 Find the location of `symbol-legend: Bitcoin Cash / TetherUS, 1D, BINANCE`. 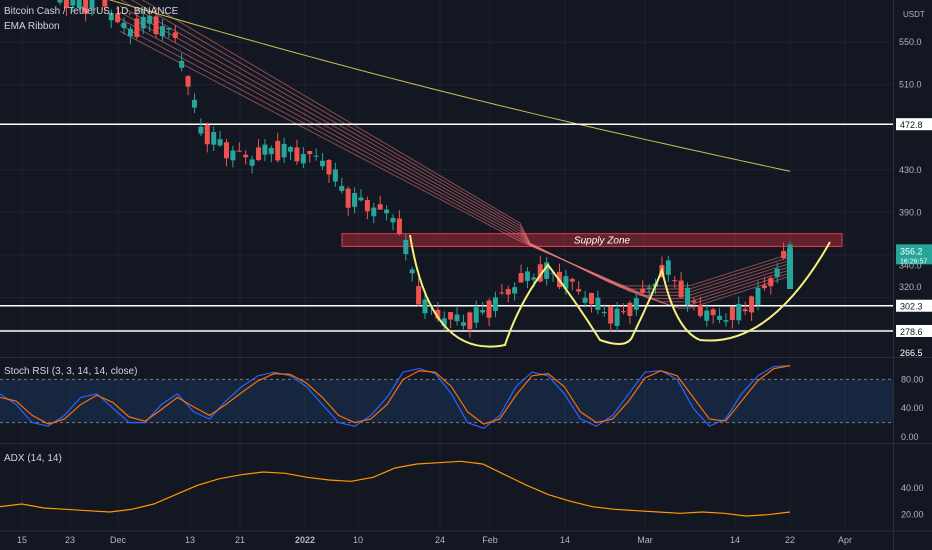

symbol-legend: Bitcoin Cash / TetherUS, 1D, BINANCE is located at coordinates (91, 11).